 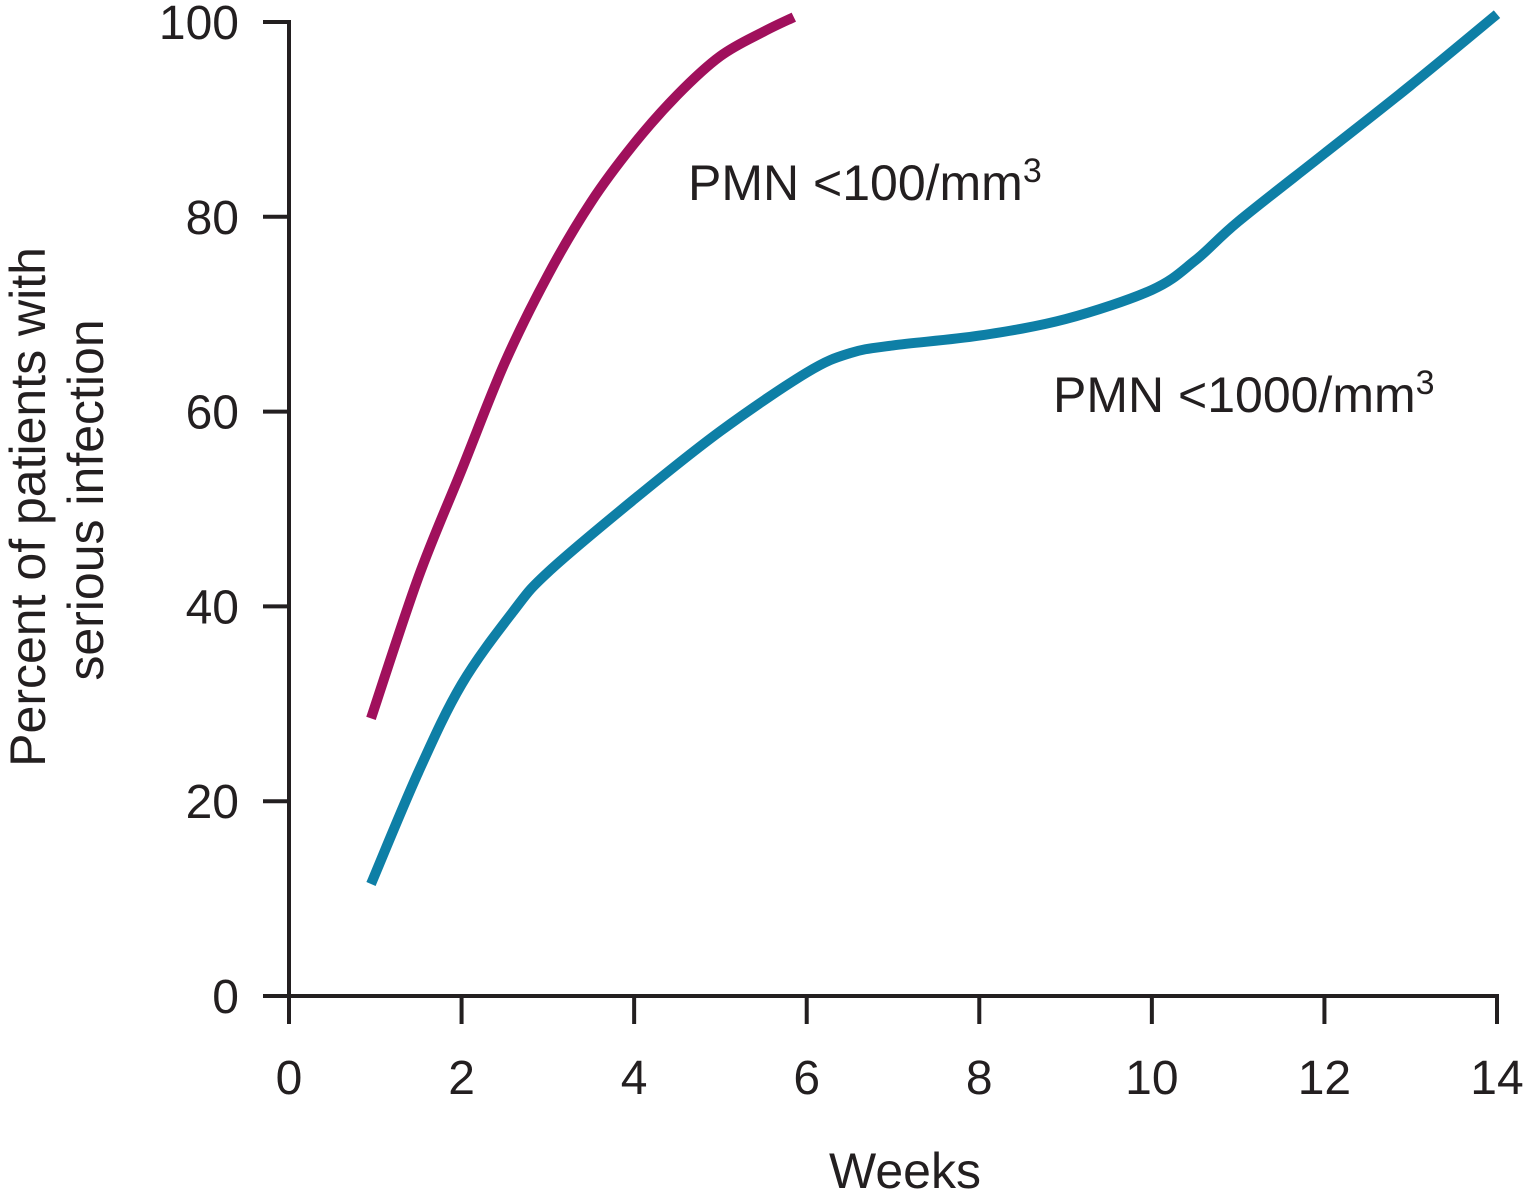 I want to click on x-axis-title: Weeks, so click(x=905, y=1167).